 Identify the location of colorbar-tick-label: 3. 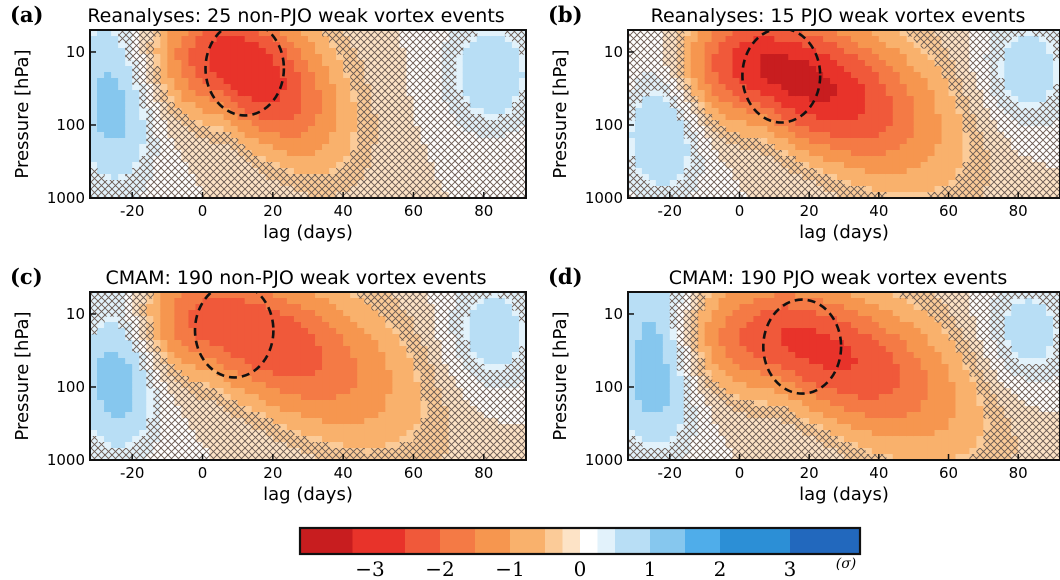
(790, 568).